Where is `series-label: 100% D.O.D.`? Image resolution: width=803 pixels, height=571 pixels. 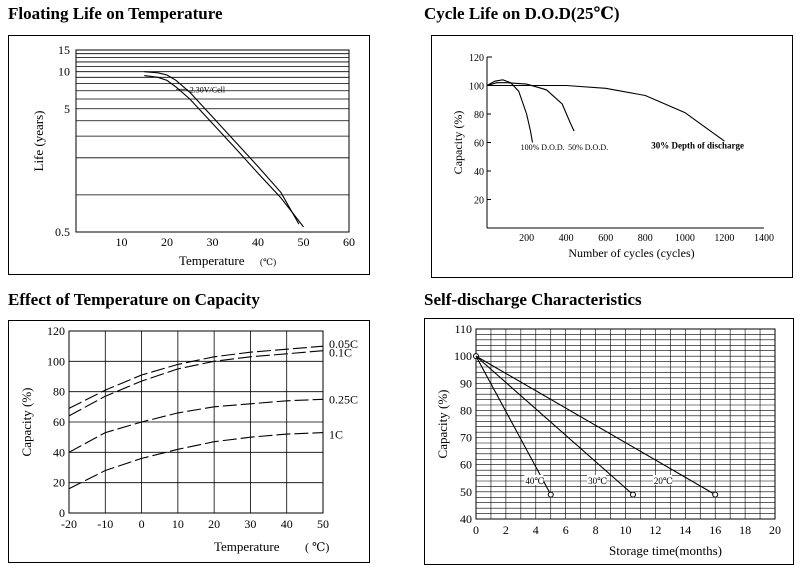
series-label: 100% D.O.D. is located at coordinates (543, 147).